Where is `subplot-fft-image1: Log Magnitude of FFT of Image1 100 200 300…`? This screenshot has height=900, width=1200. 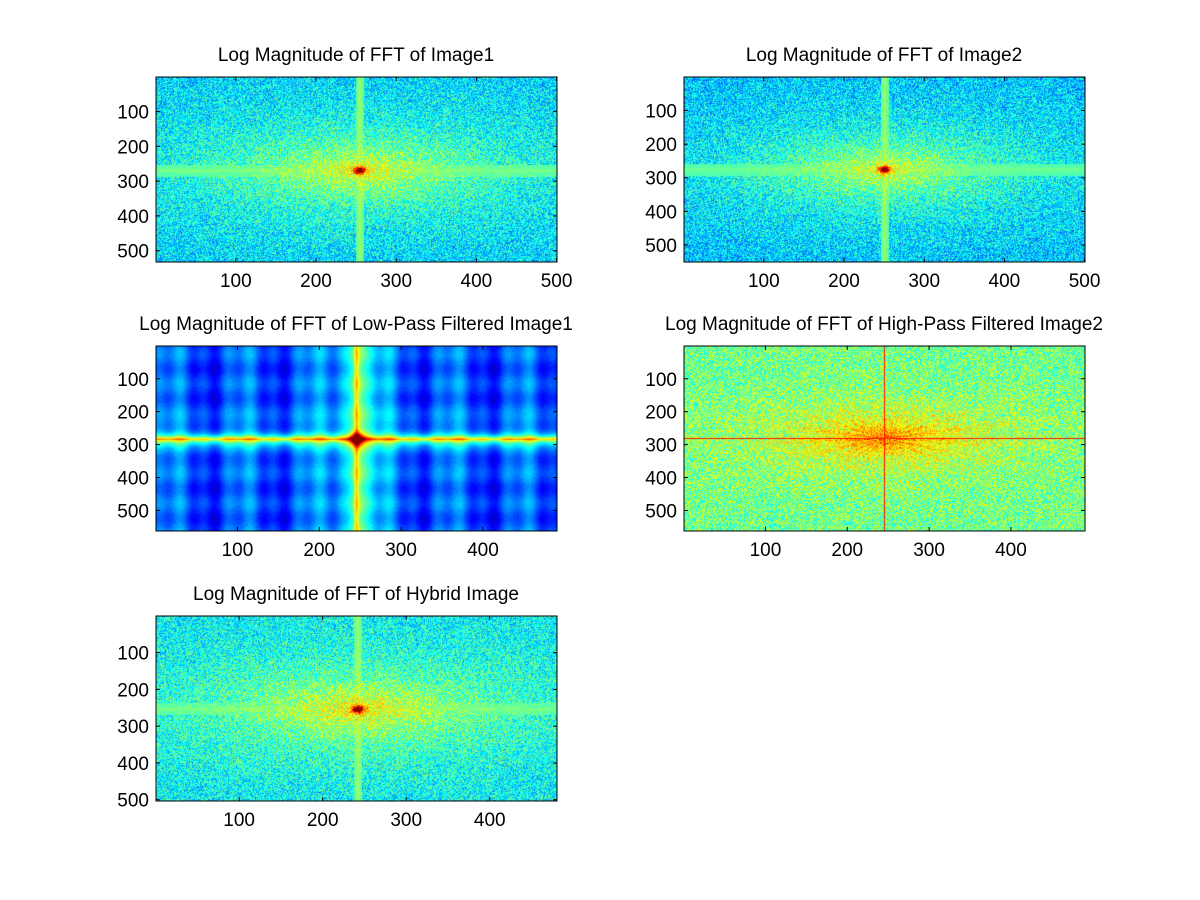 subplot-fft-image1: Log Magnitude of FFT of Image1 100 200 300… is located at coordinates (344, 168).